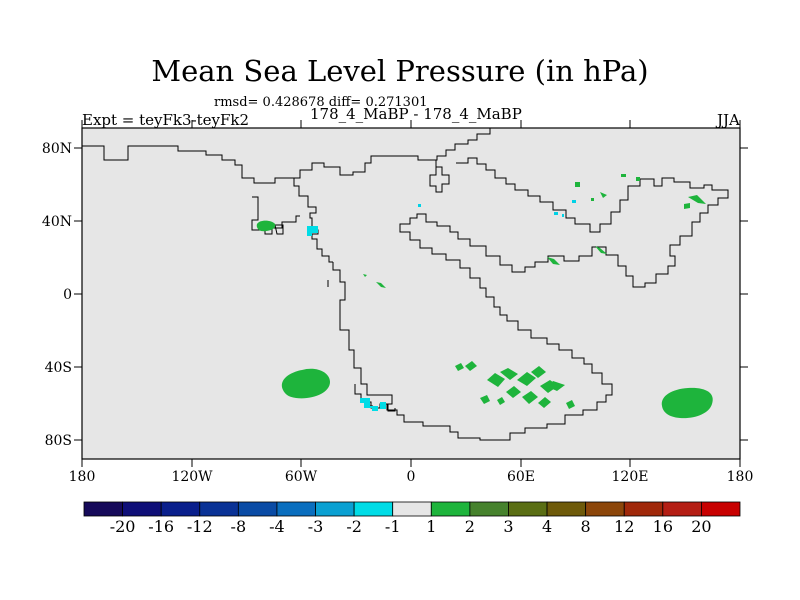 The width and height of the screenshot is (800, 600). Describe the element at coordinates (521, 477) in the screenshot. I see `x-tick-label: 60E` at that location.